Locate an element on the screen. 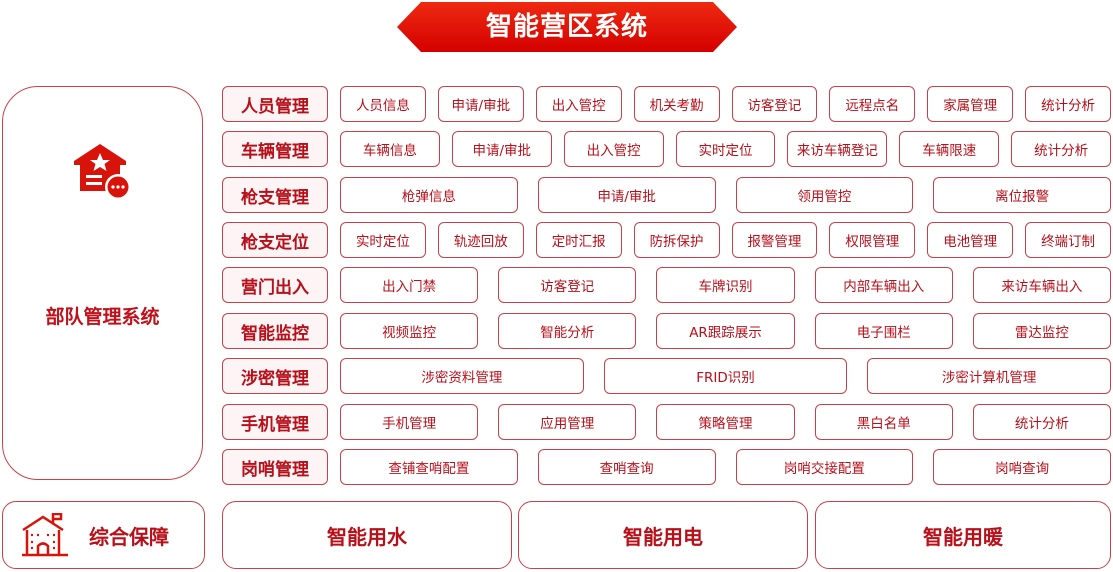 This screenshot has height=572, width=1113. module-row: 涉密管理 涉密资料管理 FRID识别 涉密计算机管理 is located at coordinates (667, 376).